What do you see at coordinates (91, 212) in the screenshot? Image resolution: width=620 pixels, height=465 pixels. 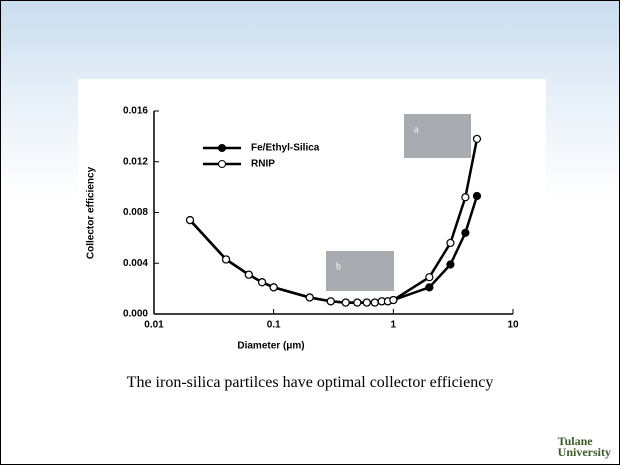 I see `y-axis-title: Collector efficiency` at bounding box center [91, 212].